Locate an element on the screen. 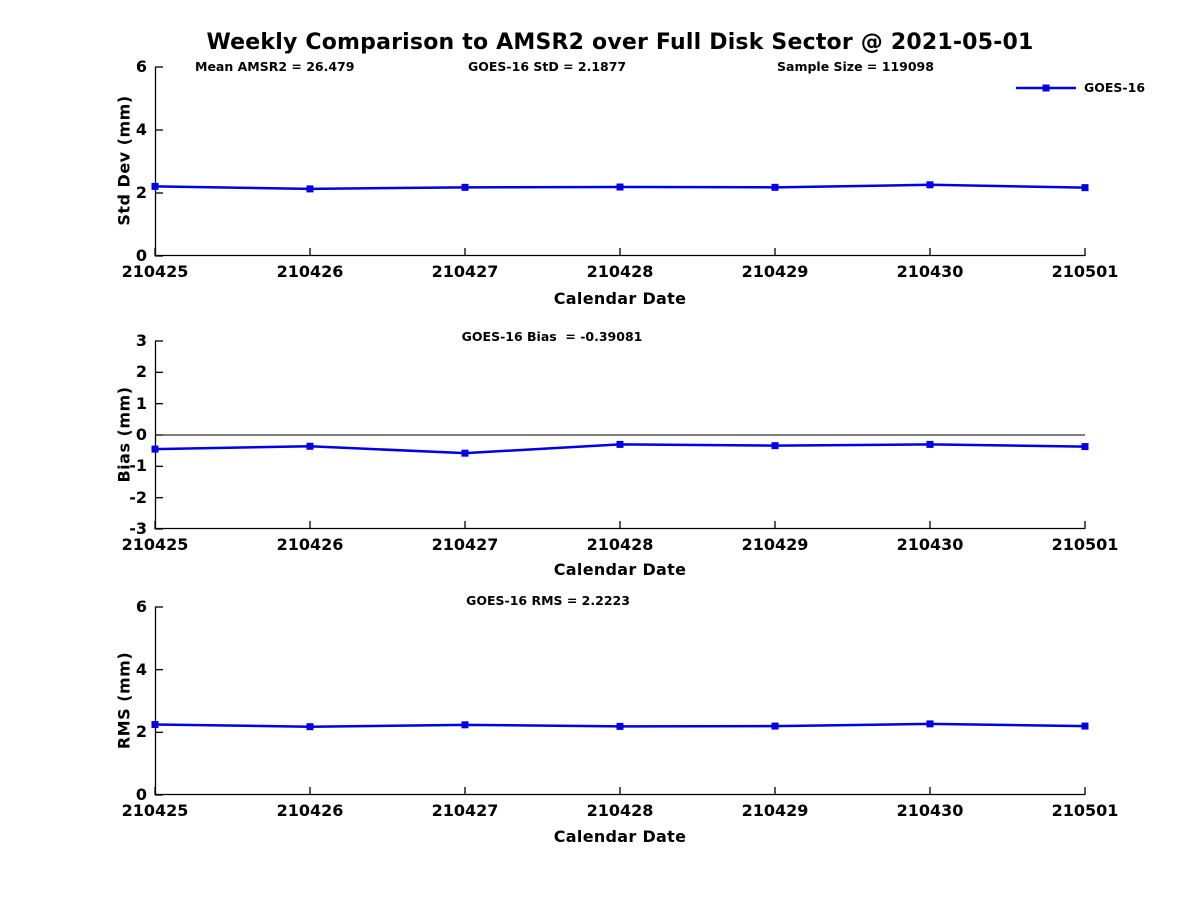 This screenshot has width=1200, height=900. x-axis-label-stddev: Calendar Date is located at coordinates (620, 298).